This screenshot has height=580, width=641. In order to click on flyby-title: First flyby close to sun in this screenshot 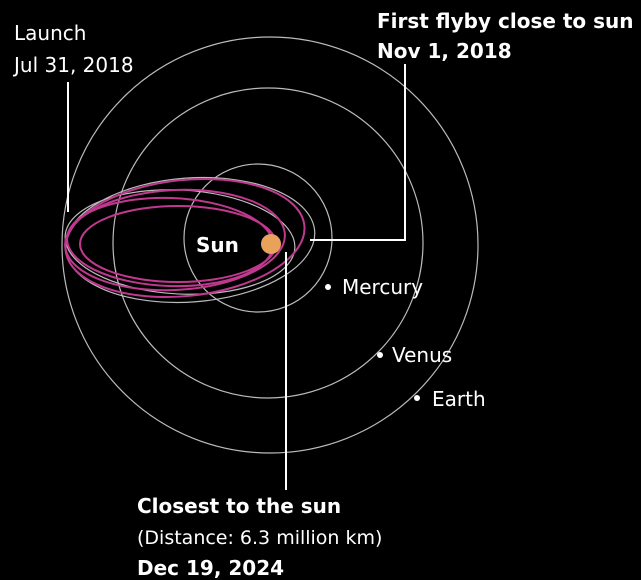, I will do `click(505, 21)`.